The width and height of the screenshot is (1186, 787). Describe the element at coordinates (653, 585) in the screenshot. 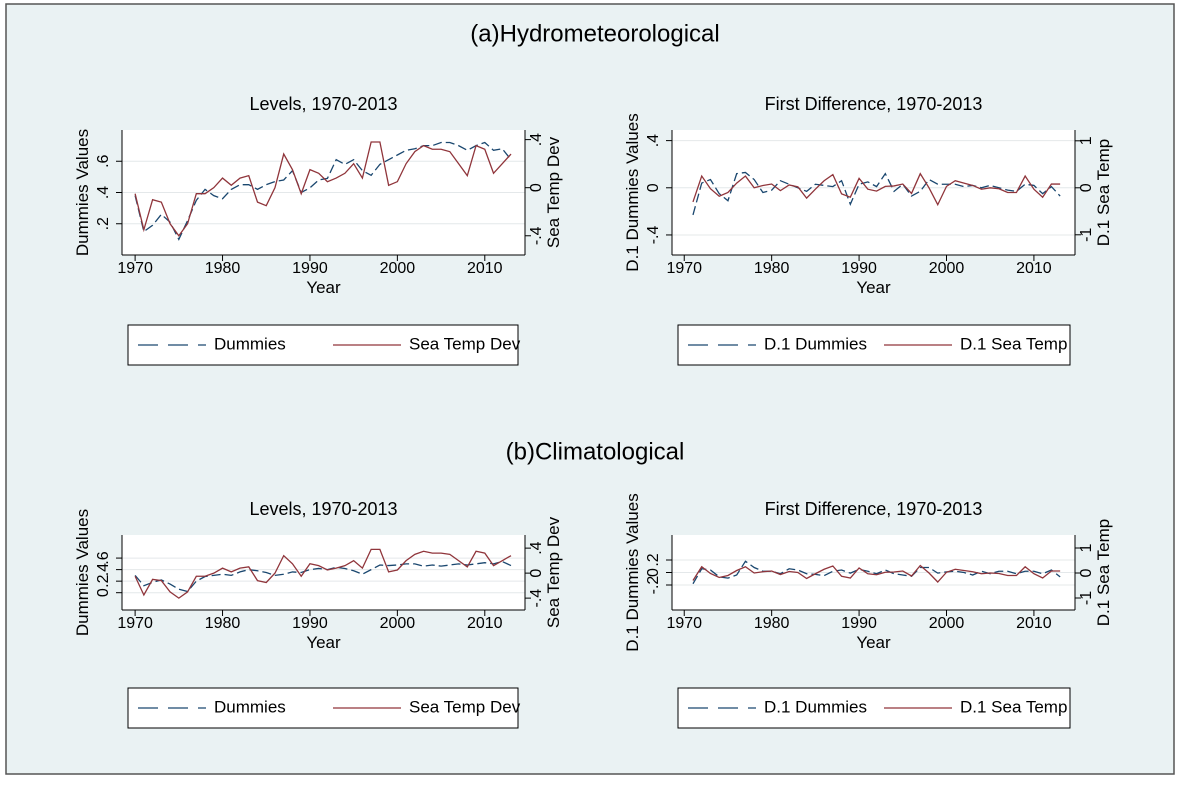

I see `y-tick-label: -.2` at that location.